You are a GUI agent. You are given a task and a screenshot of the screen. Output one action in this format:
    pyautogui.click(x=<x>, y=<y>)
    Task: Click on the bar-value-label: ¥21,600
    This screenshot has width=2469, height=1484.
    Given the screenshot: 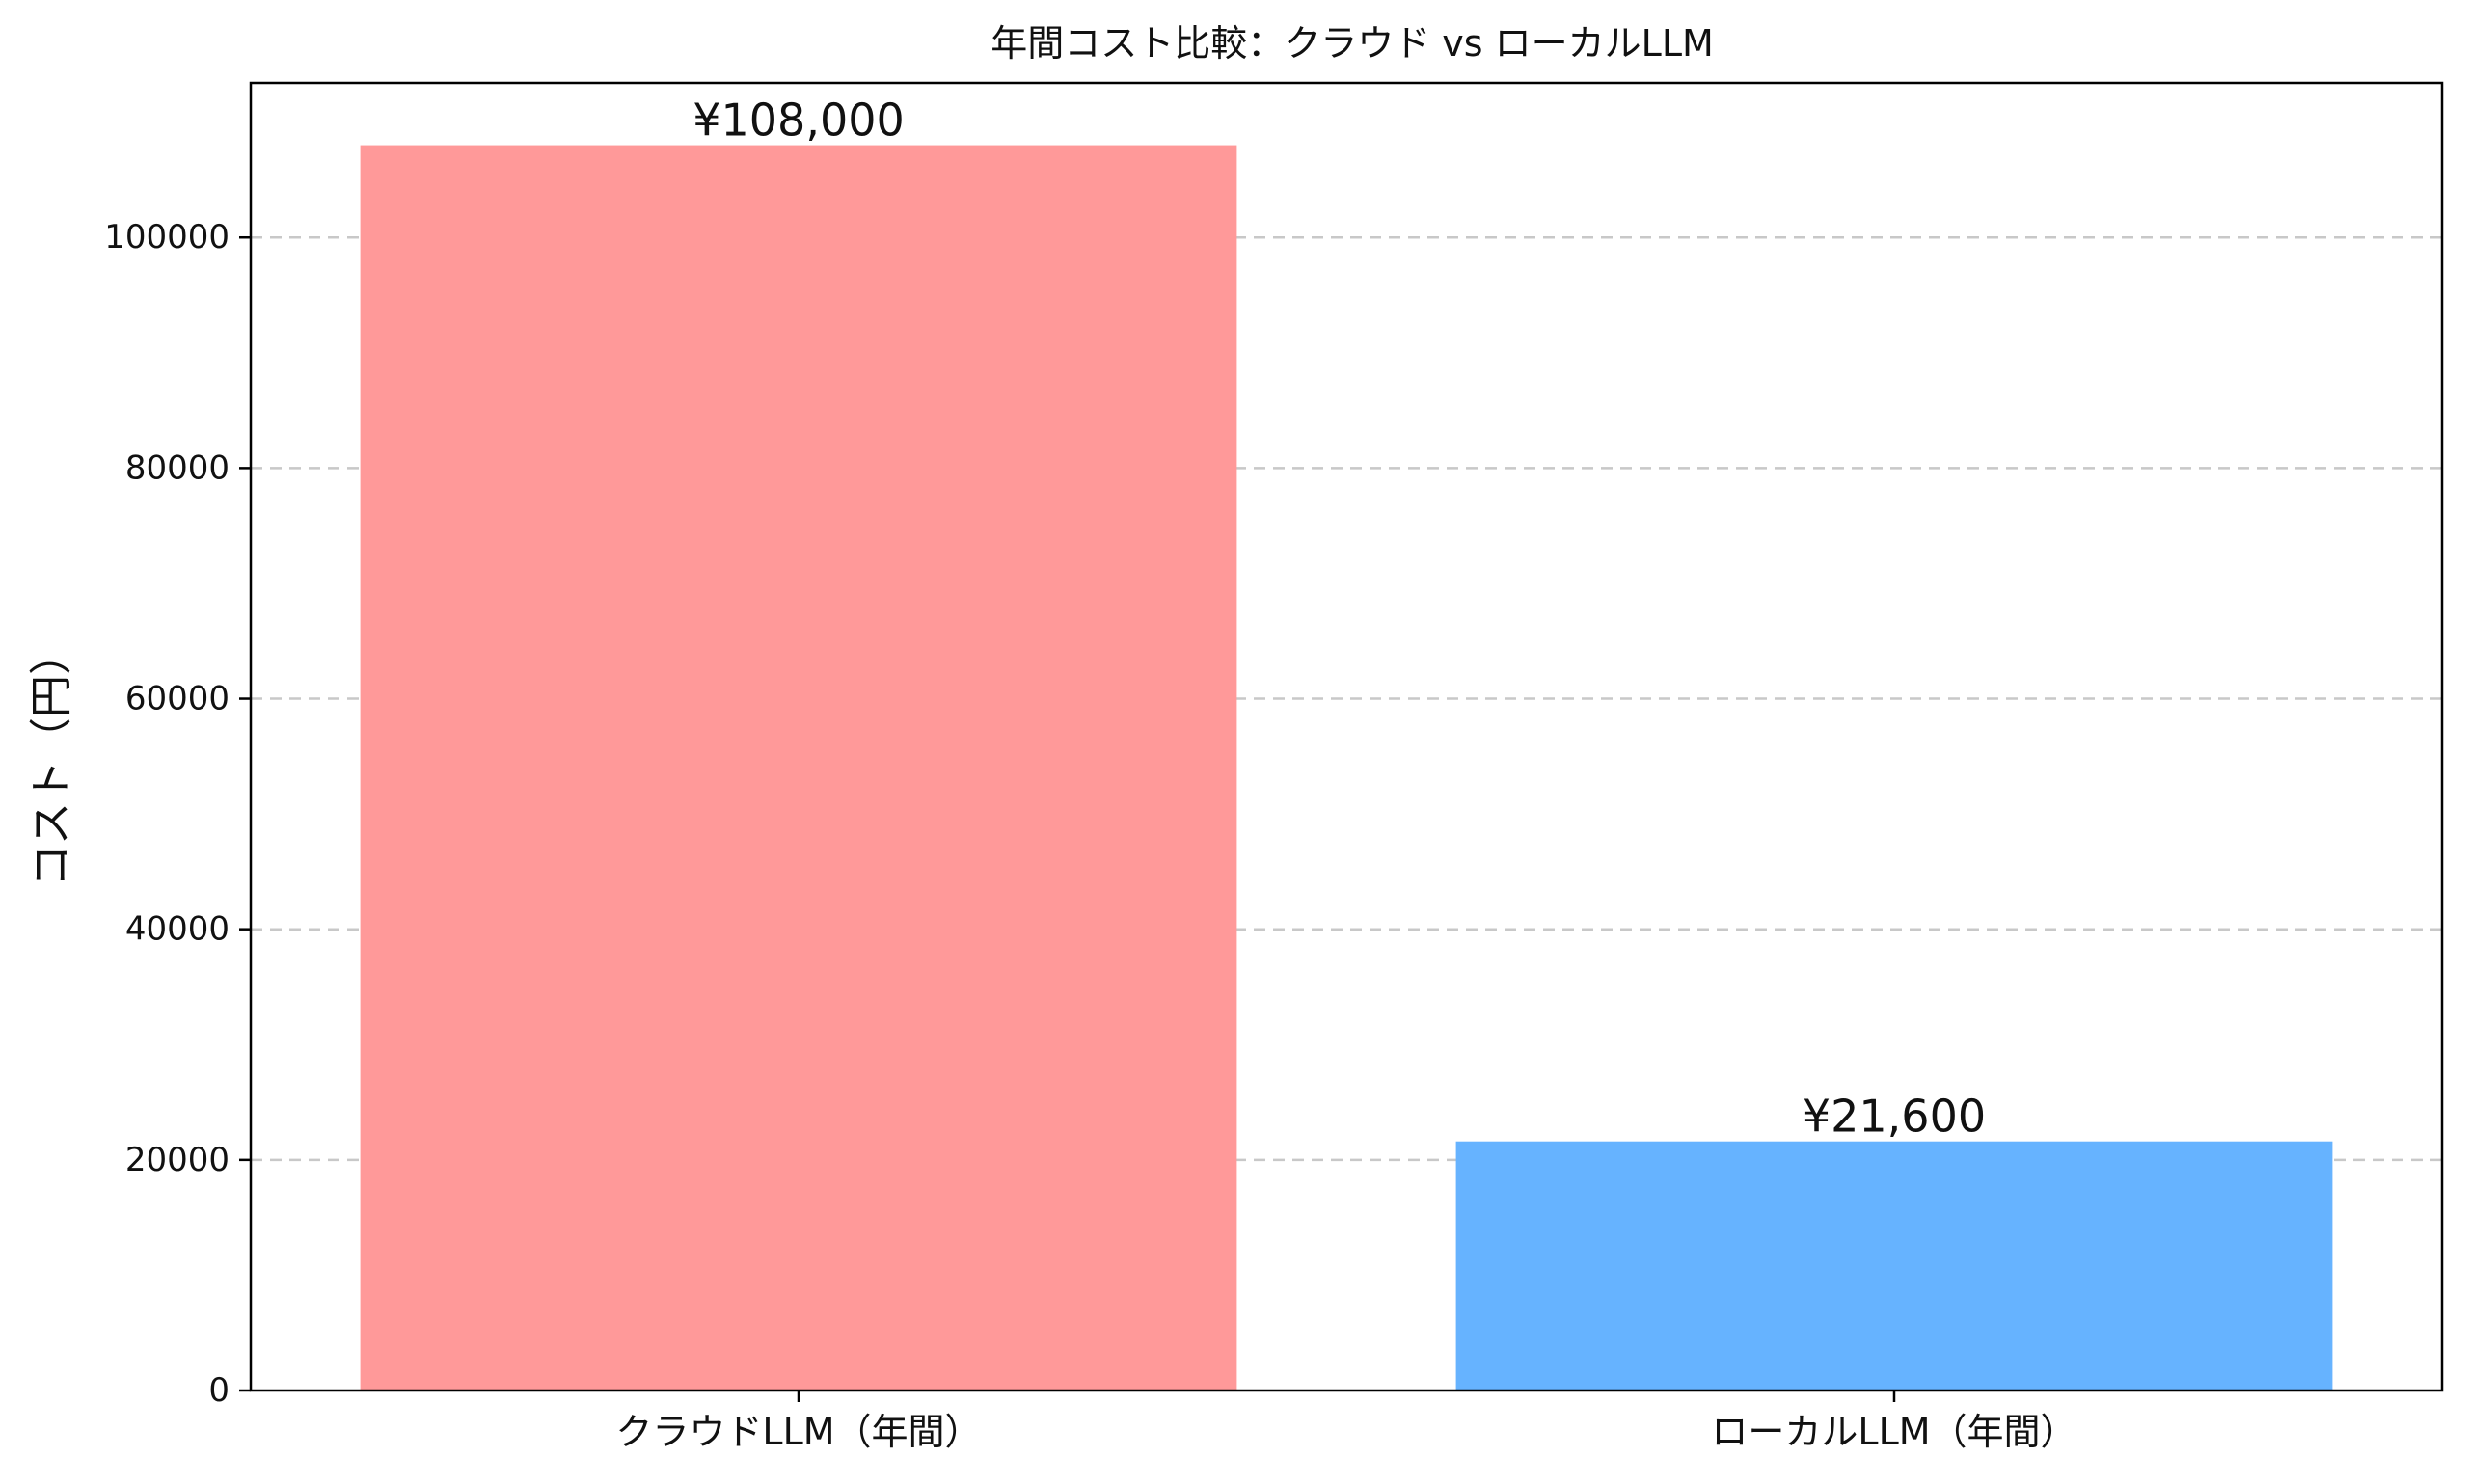 What is the action you would take?
    pyautogui.click(x=1894, y=1117)
    